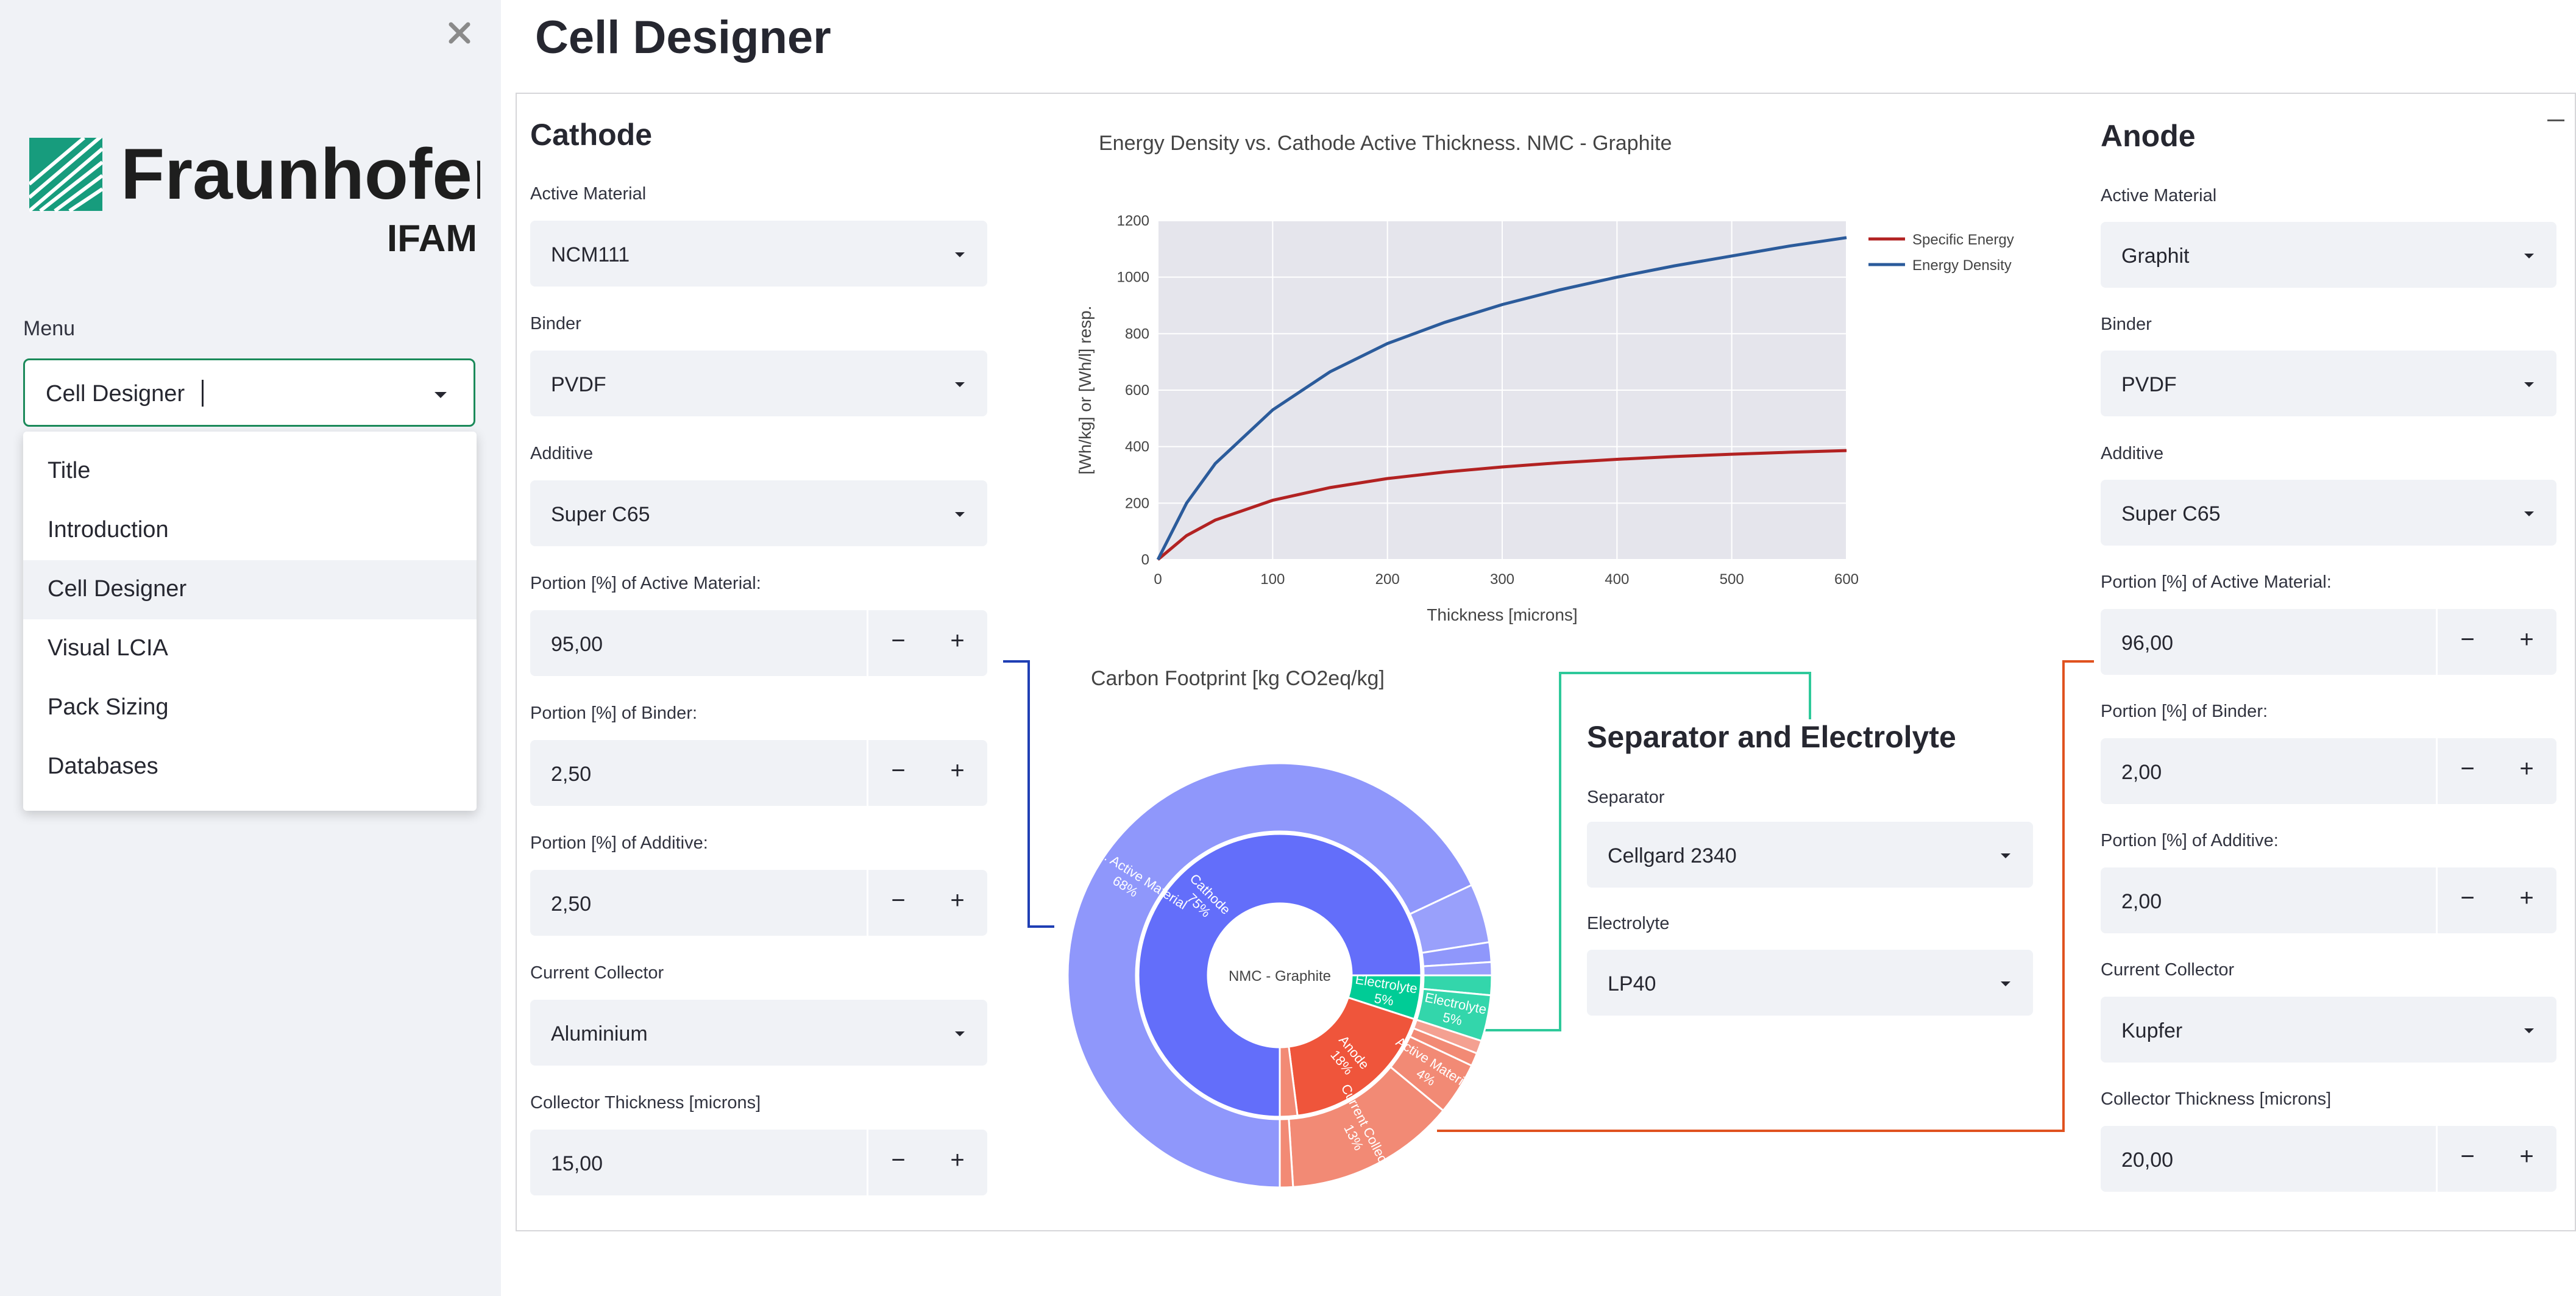 The height and width of the screenshot is (1296, 2576). Describe the element at coordinates (1085, 391) in the screenshot. I see `y-axis-label: [Wh/kg] or [Wh/l] resp.` at that location.